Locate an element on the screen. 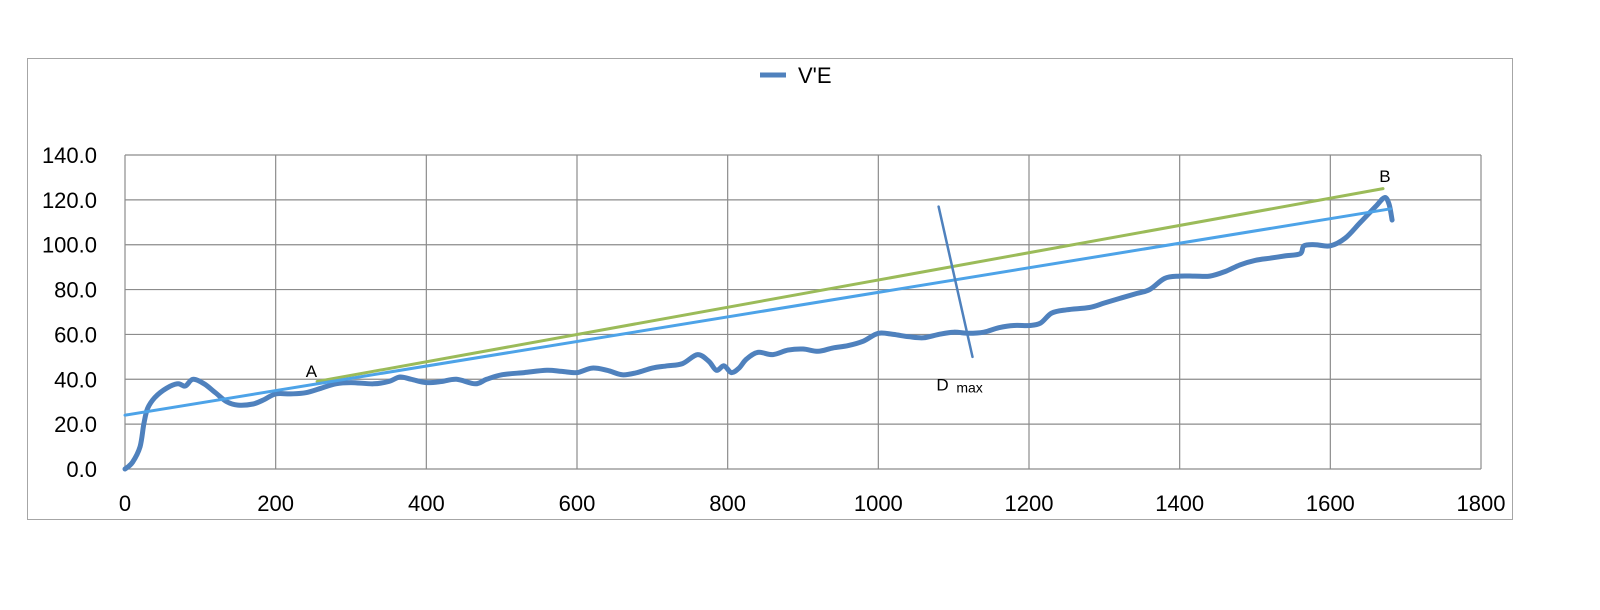  x-tick-label: 1600 is located at coordinates (1330, 503).